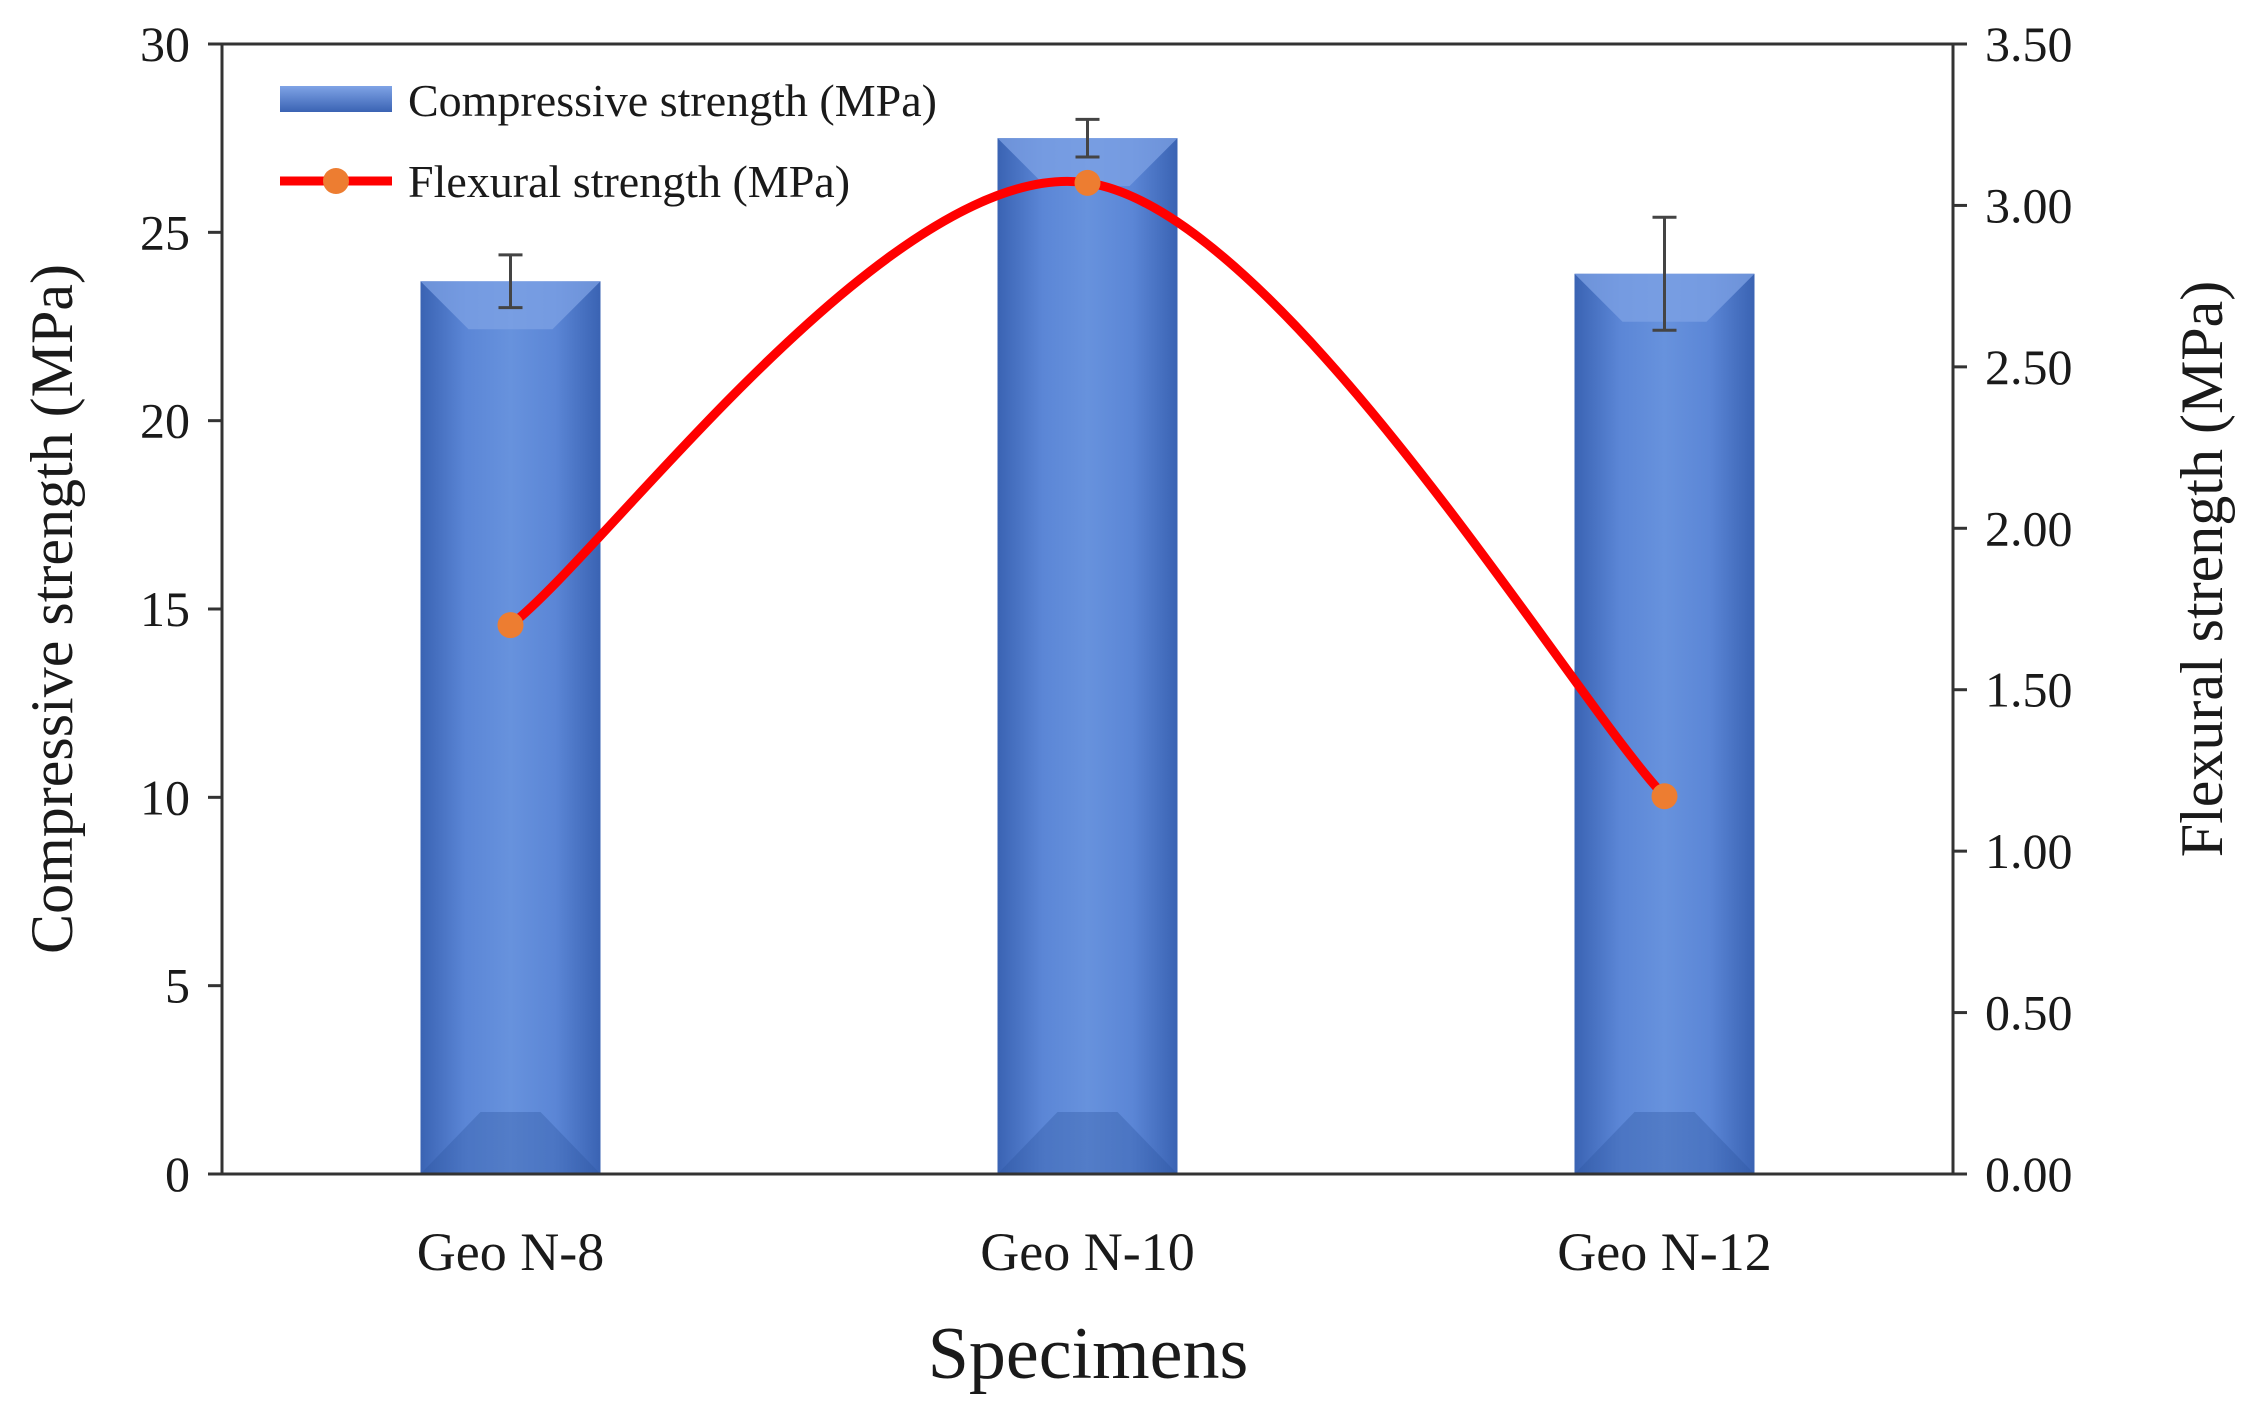 The width and height of the screenshot is (2261, 1419). I want to click on legend-label-flexural: Flexural strength (MPa), so click(629, 181).